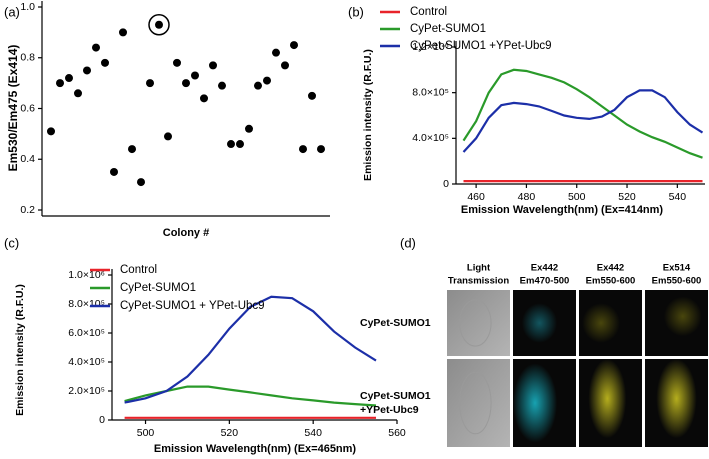 The width and height of the screenshot is (709, 459). What do you see at coordinates (12, 11) in the screenshot?
I see `panel-label: (a)` at bounding box center [12, 11].